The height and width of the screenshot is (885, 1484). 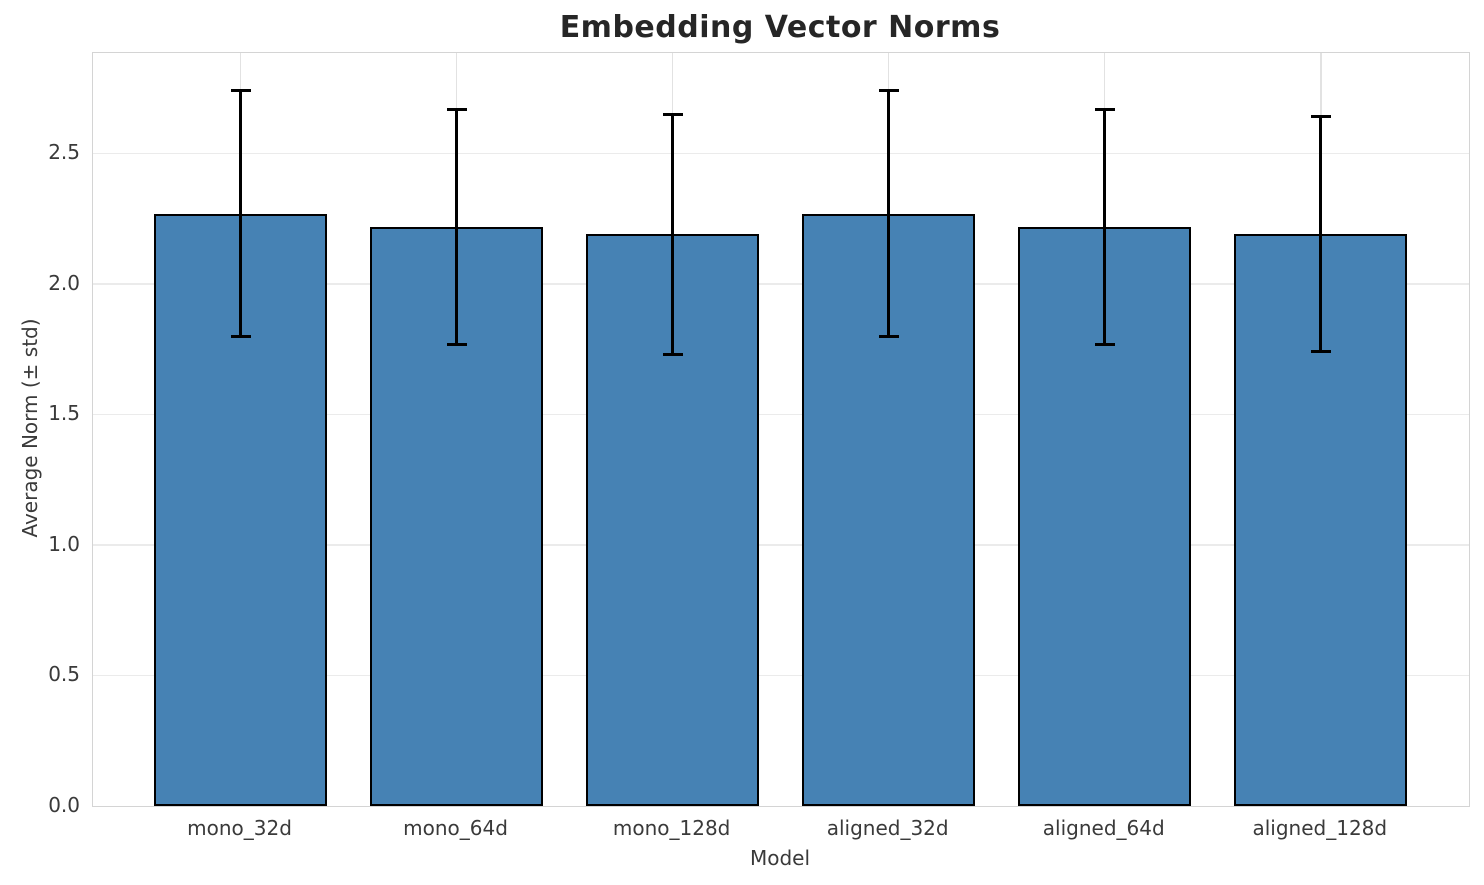 I want to click on y-tick-label: 0.5, so click(x=64, y=674).